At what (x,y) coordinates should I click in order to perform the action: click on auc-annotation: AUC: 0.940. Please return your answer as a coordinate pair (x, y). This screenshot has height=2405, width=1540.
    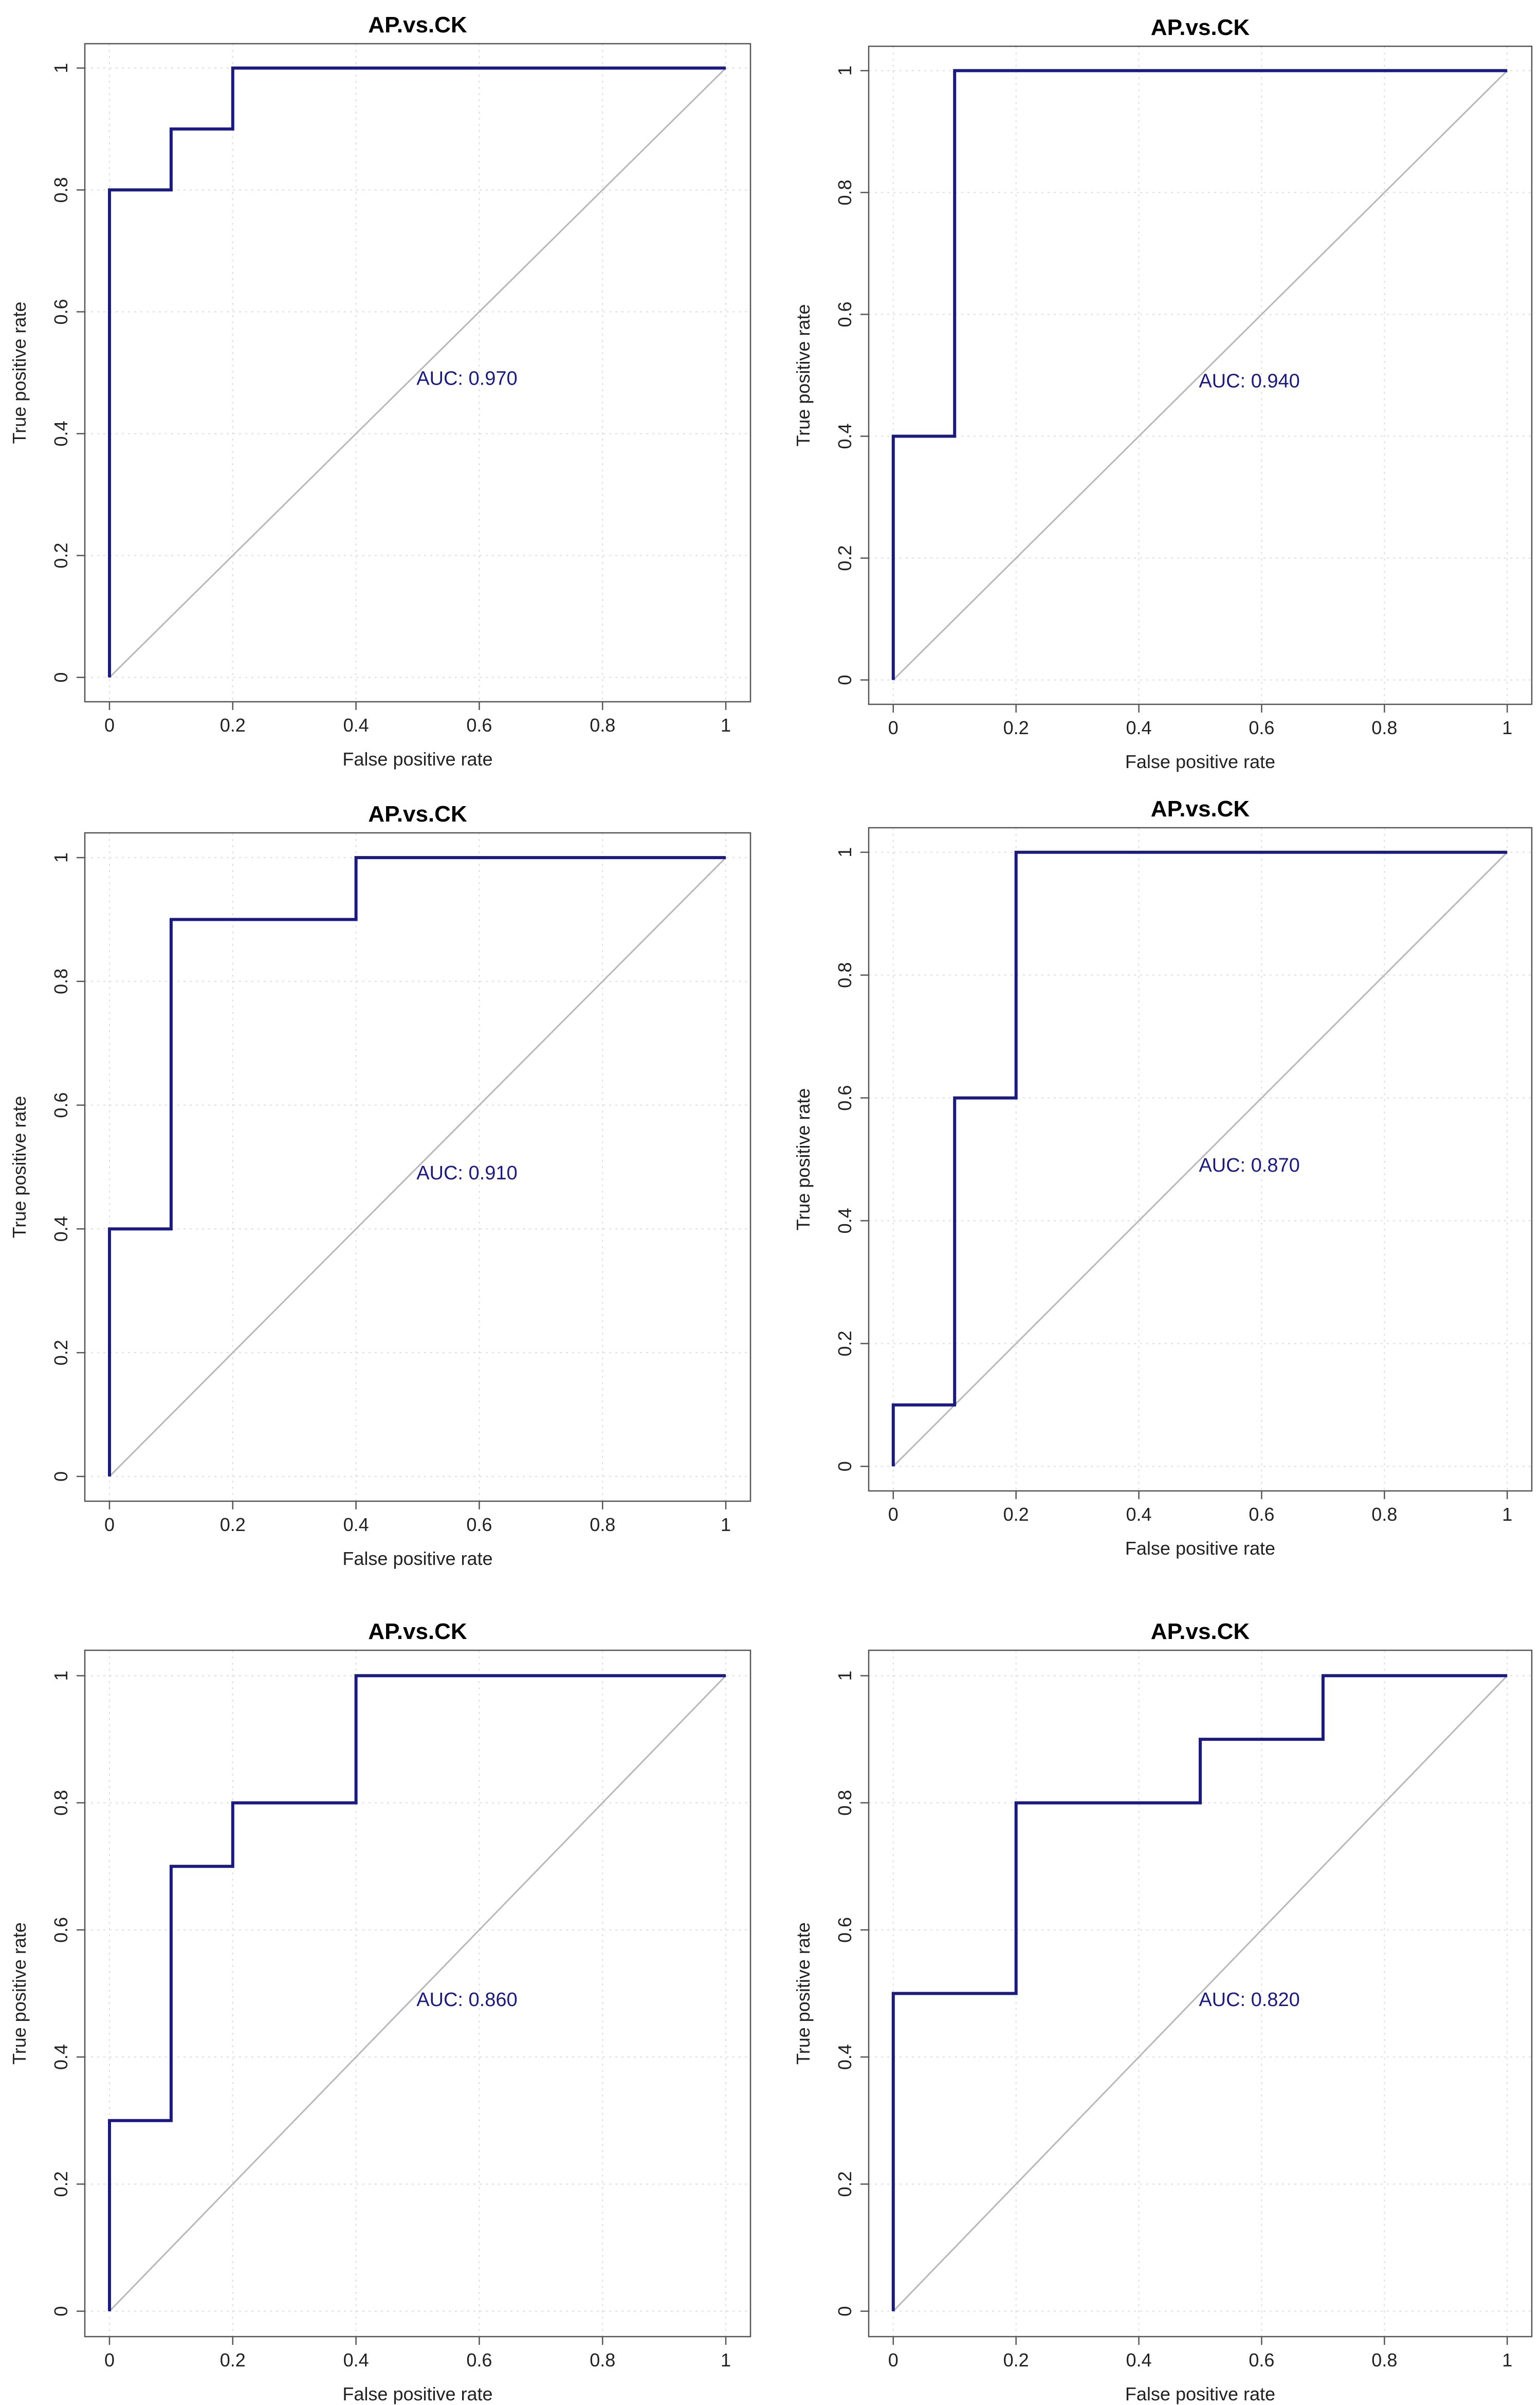
    Looking at the image, I should click on (1249, 381).